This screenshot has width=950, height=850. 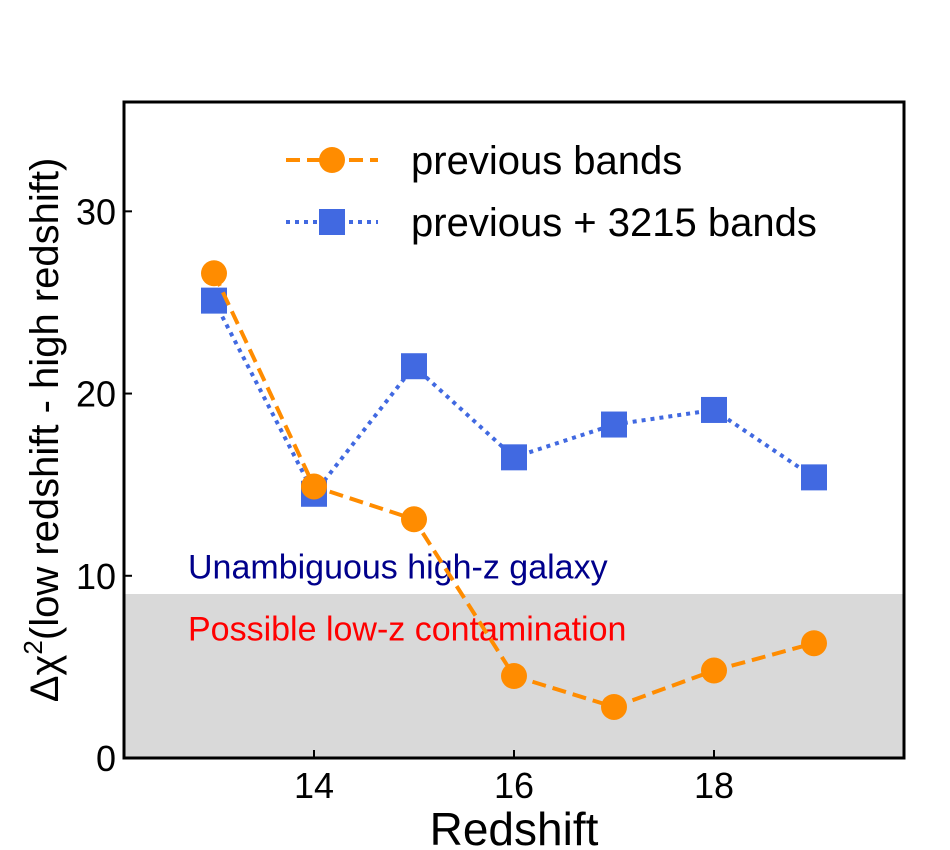 I want to click on y-tick-label: 20, so click(x=96, y=394).